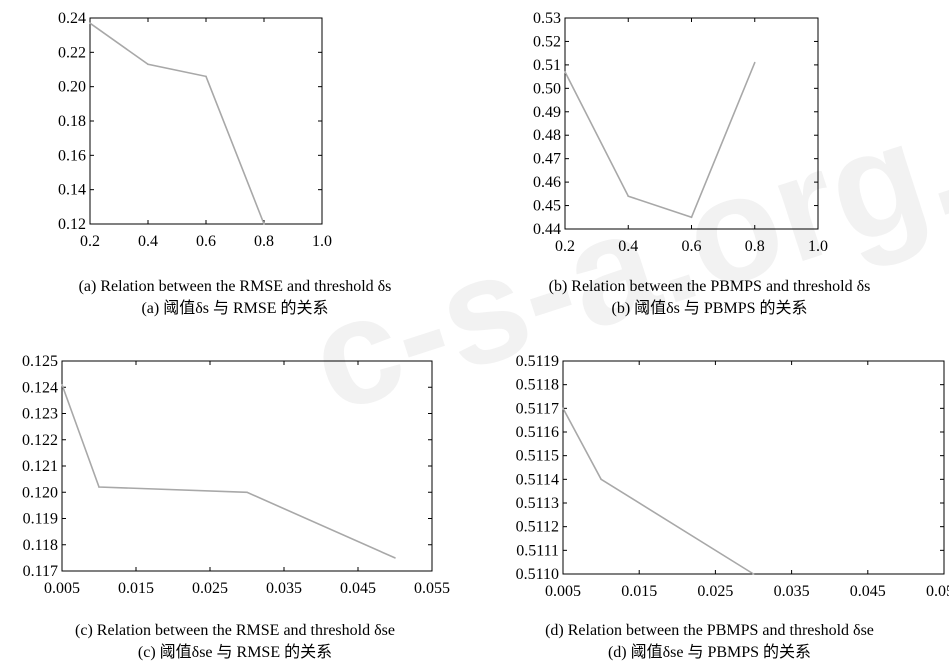 Image resolution: width=949 pixels, height=667 pixels. I want to click on chart-c-ytick-label: 0.121, so click(40, 466).